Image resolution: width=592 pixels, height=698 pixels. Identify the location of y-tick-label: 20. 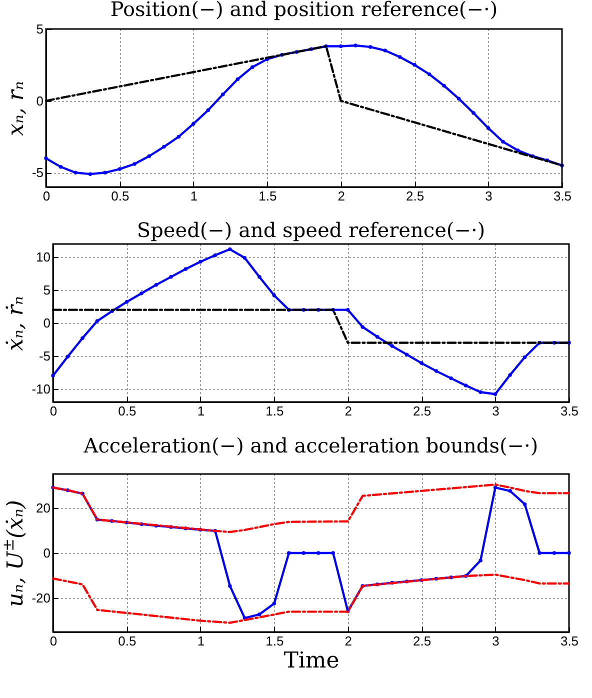
(43, 508).